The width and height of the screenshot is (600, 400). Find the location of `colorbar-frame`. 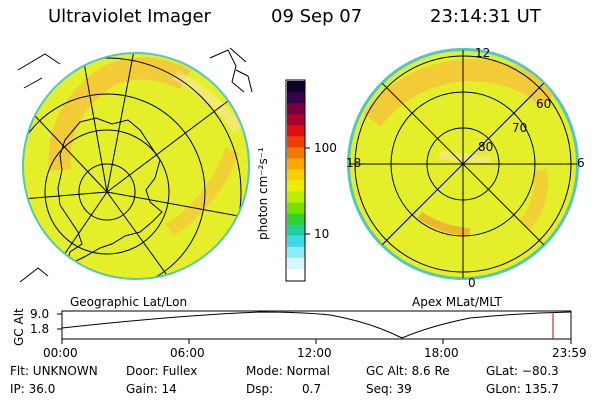

colorbar-frame is located at coordinates (295, 180).